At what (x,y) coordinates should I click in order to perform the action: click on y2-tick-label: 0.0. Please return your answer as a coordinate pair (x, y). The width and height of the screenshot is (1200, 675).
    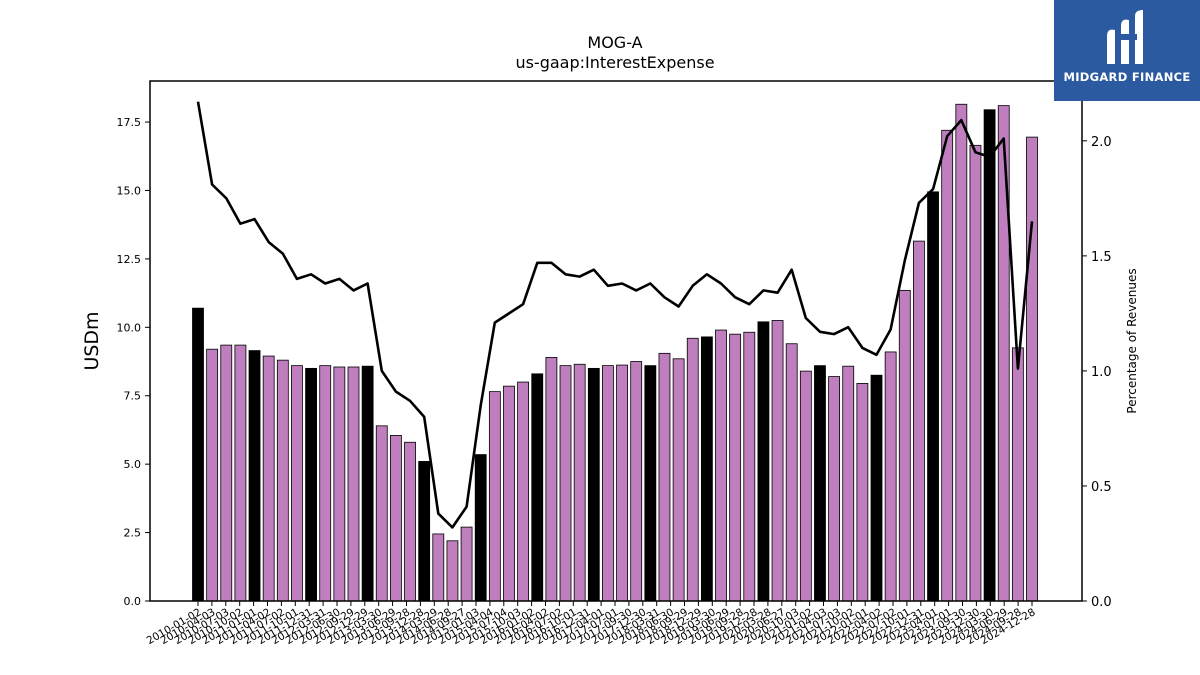
    Looking at the image, I should click on (1101, 602).